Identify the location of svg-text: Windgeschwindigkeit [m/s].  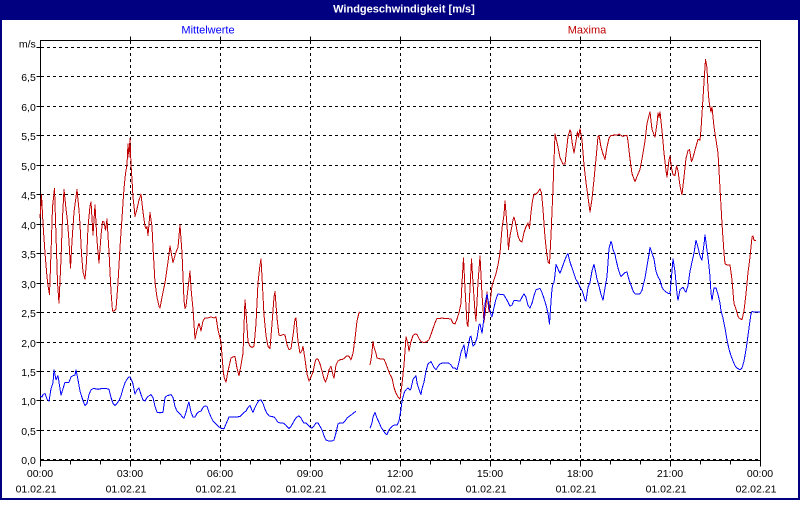
(404, 10).